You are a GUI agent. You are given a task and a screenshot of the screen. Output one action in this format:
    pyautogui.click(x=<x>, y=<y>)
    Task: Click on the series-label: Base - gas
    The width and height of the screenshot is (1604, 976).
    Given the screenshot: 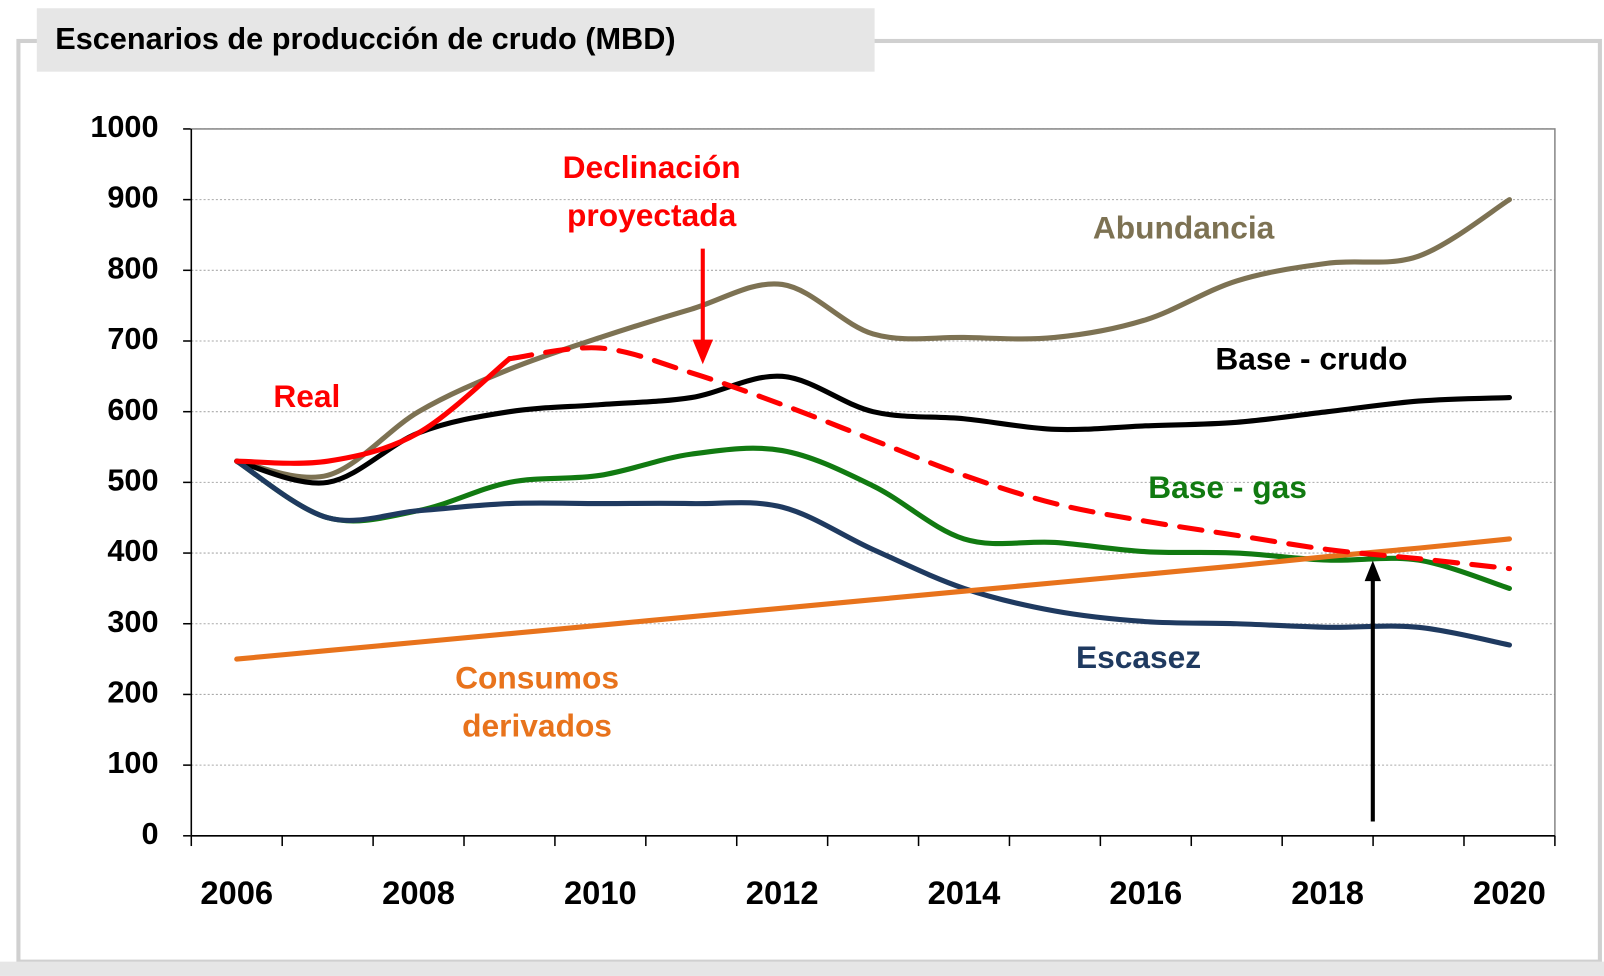 What is the action you would take?
    pyautogui.click(x=1227, y=487)
    